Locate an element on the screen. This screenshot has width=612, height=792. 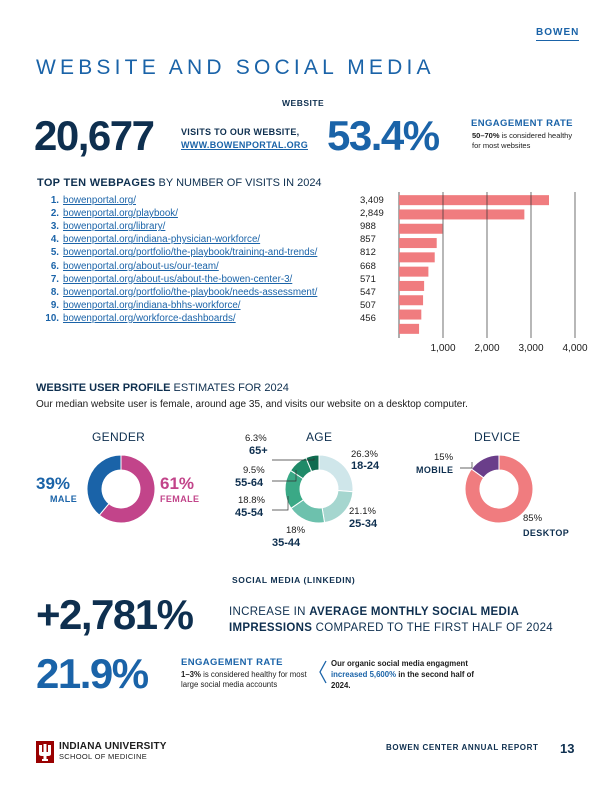
visit-count: 812 is located at coordinates (368, 253).